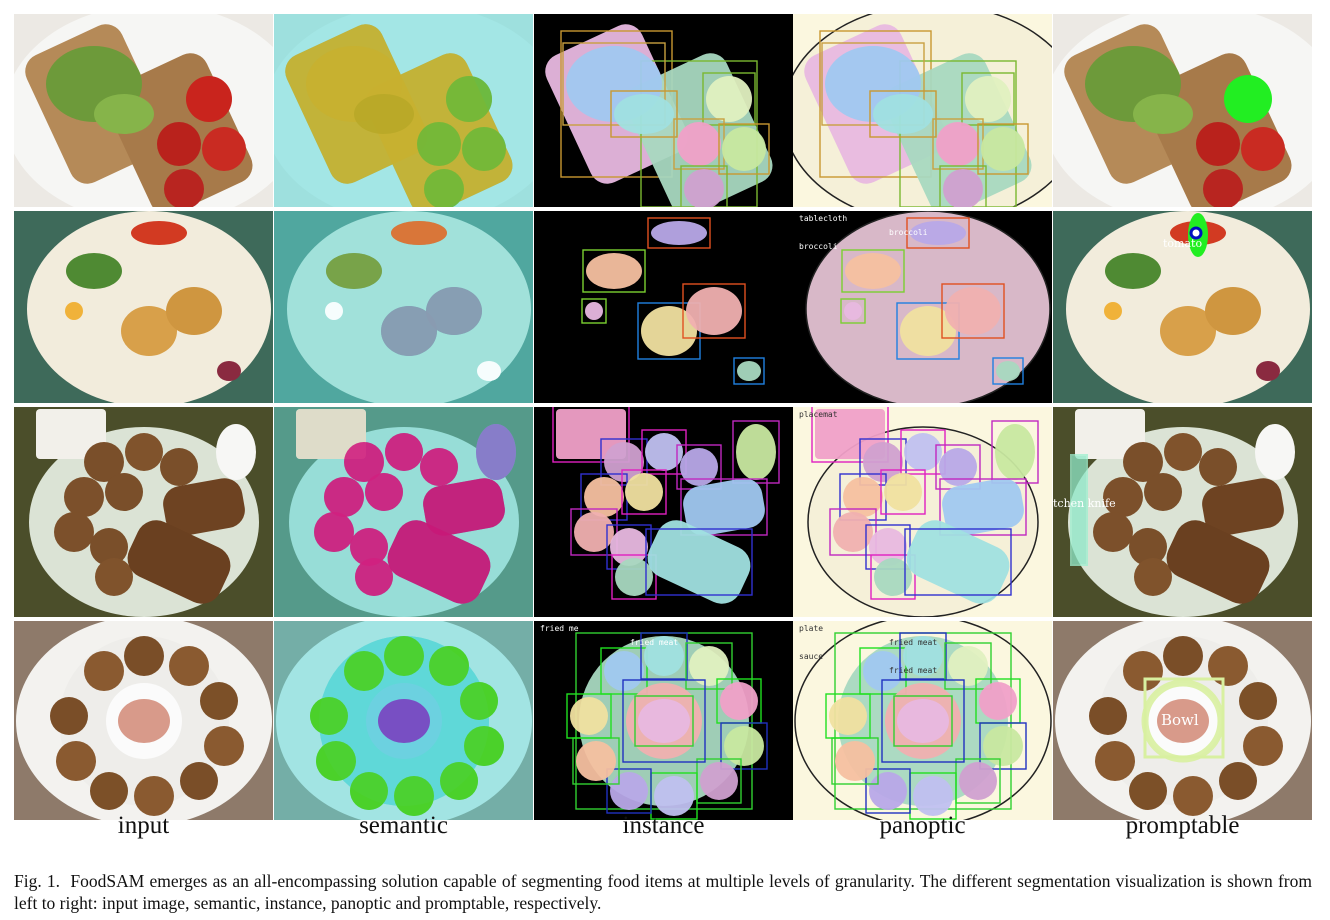 Image resolution: width=1330 pixels, height=920 pixels. Describe the element at coordinates (908, 232) in the screenshot. I see `mask-tag: broccoli` at that location.